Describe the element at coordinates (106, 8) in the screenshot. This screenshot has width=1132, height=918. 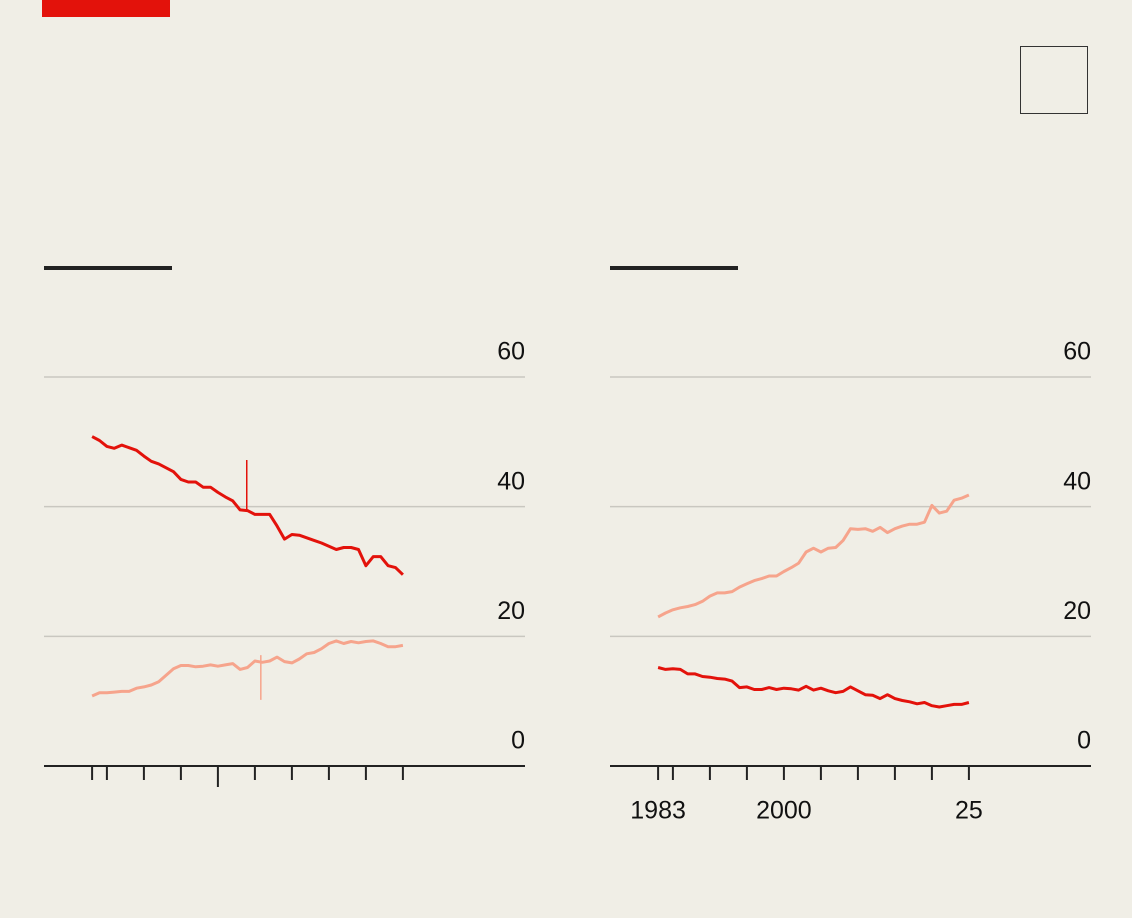
I see `brand-bar` at that location.